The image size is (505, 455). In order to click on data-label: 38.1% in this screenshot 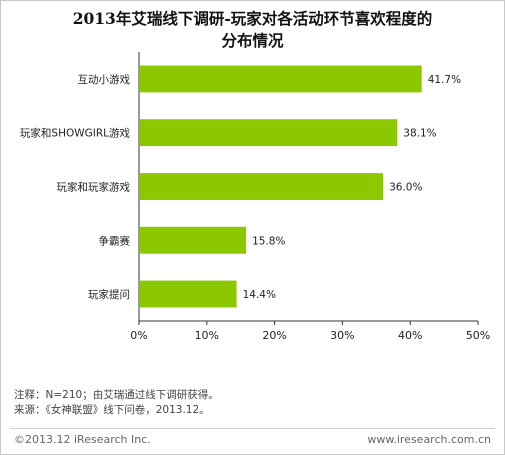, I will do `click(419, 134)`.